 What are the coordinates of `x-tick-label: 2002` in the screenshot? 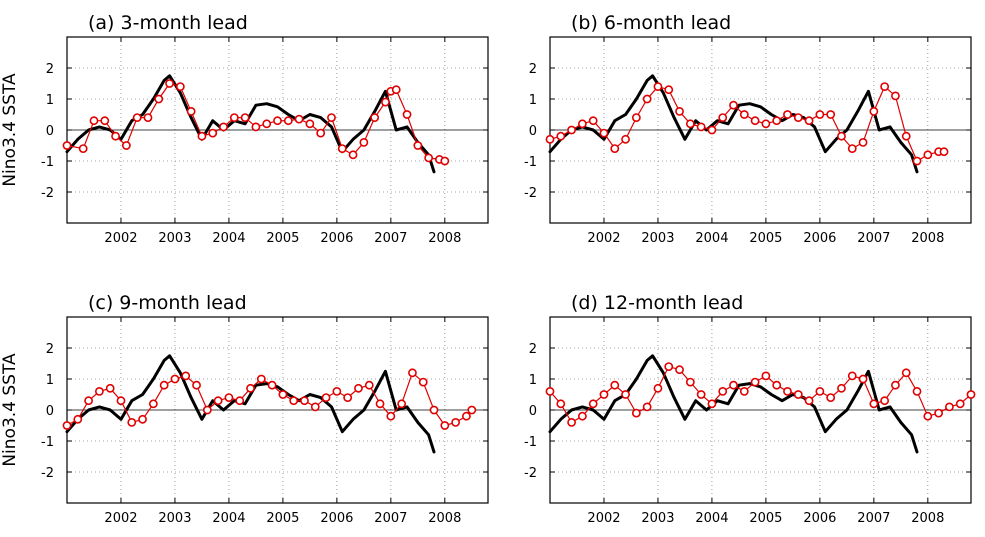 It's located at (120, 238).